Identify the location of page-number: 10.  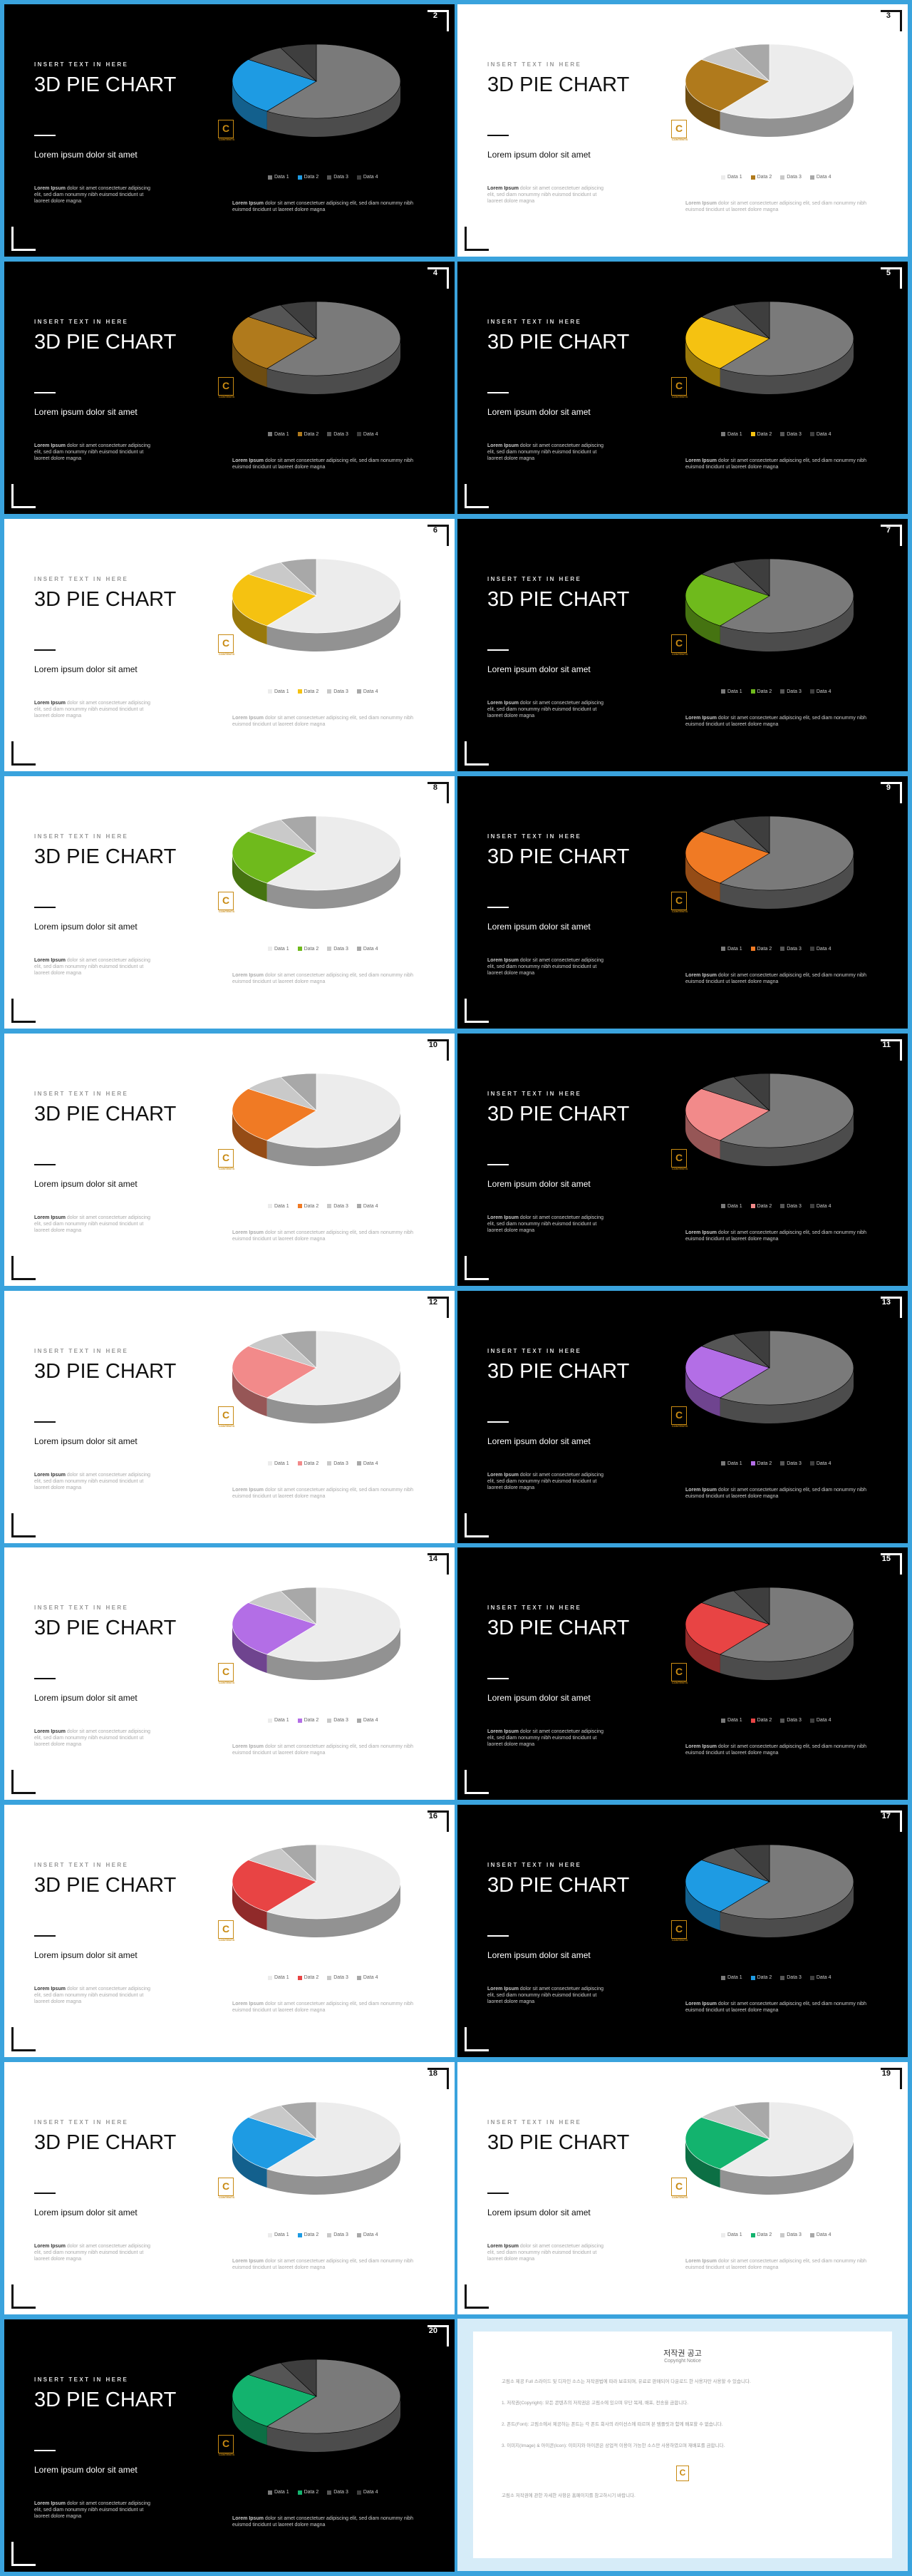
(432, 1044).